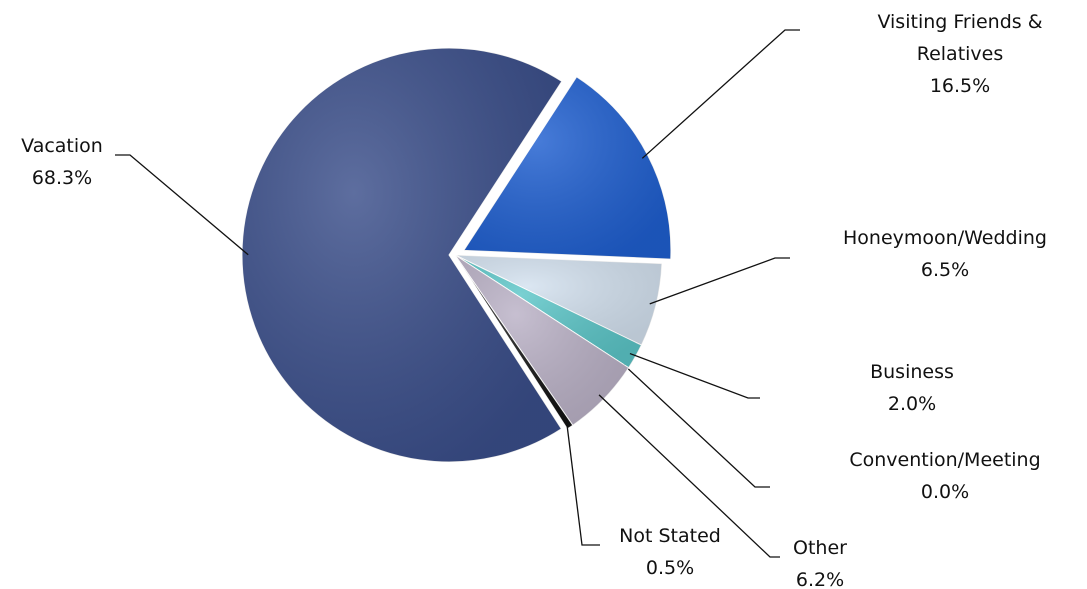 The image size is (1087, 589). Describe the element at coordinates (960, 86) in the screenshot. I see `value-label: 16.5%` at that location.